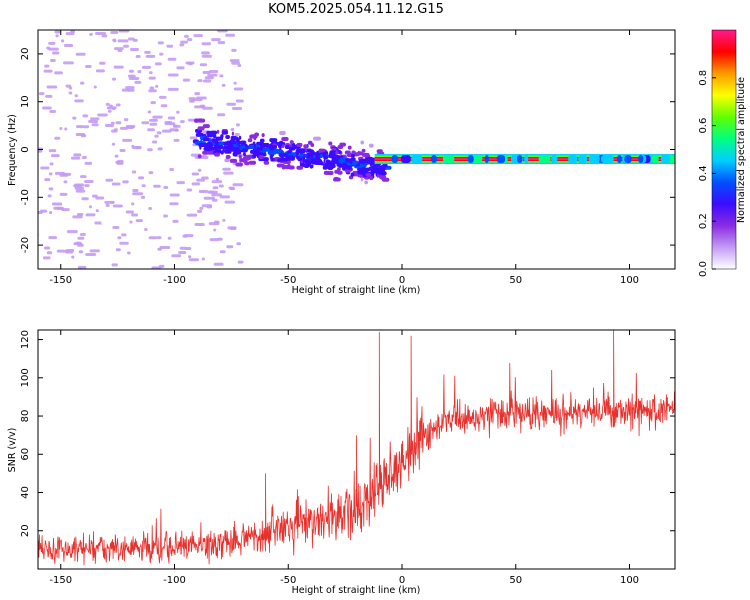 The image size is (750, 600). Describe the element at coordinates (25, 149) in the screenshot. I see `y-tick-label: 0` at that location.